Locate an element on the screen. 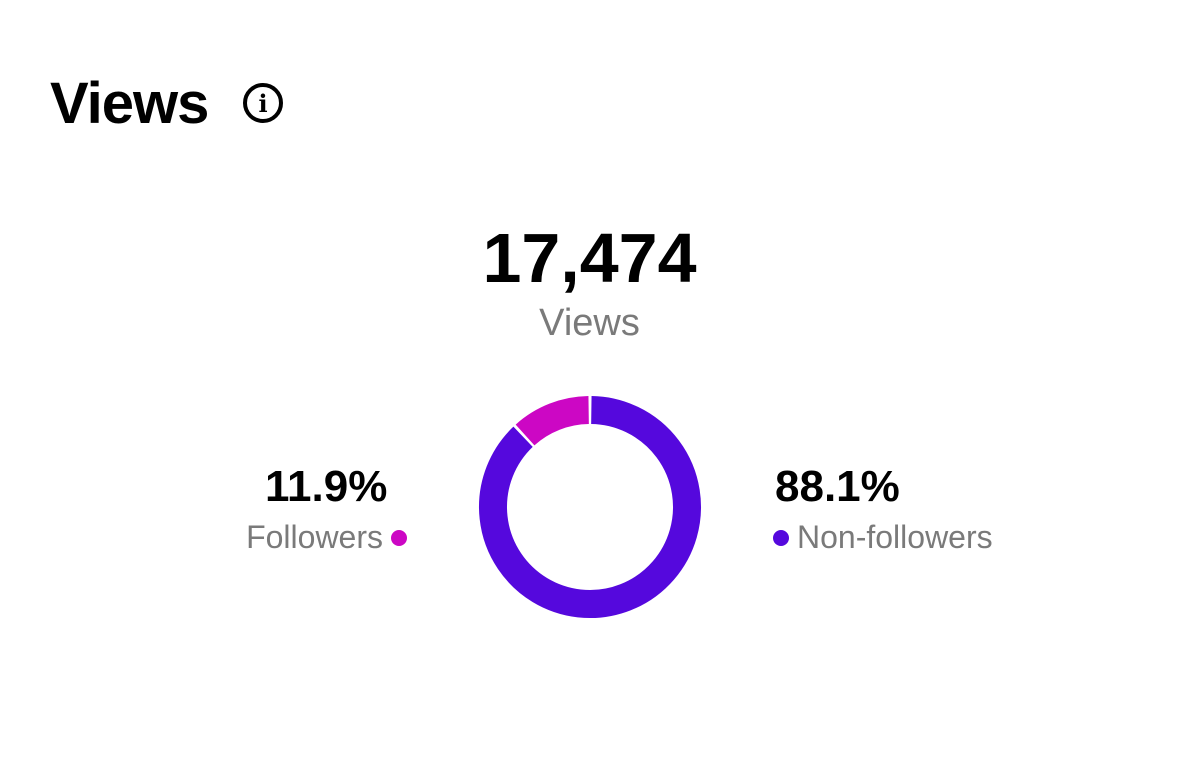  followers-percent: 11.9% is located at coordinates (326, 486).